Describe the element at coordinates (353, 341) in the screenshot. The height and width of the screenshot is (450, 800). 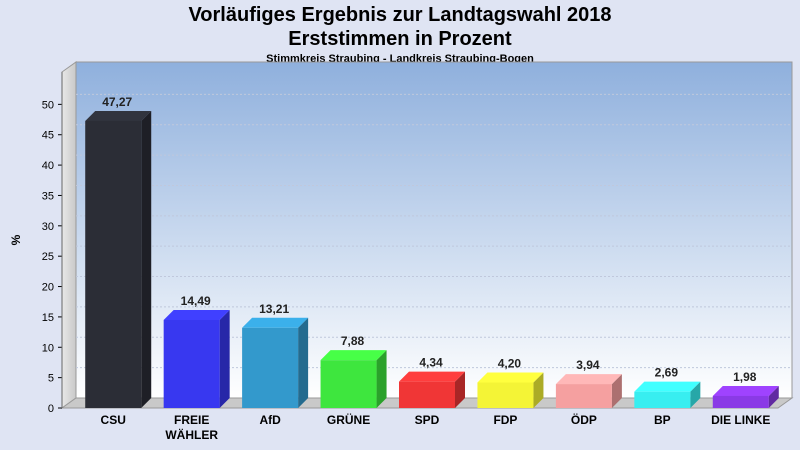
I see `value-label: 7,88` at that location.